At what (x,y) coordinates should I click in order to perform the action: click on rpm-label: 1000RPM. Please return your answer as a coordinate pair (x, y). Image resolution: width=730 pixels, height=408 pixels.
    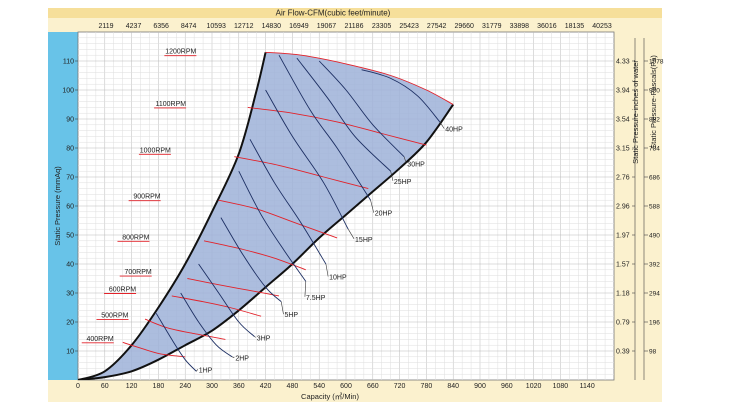
    Looking at the image, I should click on (155, 150).